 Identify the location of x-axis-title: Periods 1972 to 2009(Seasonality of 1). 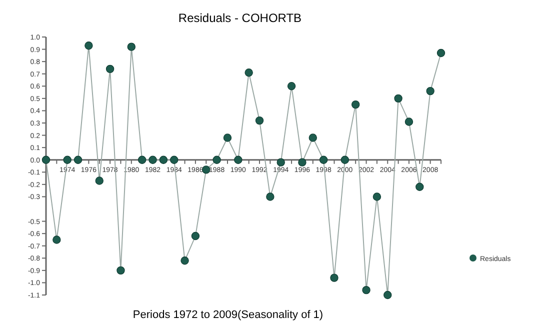
(228, 315).